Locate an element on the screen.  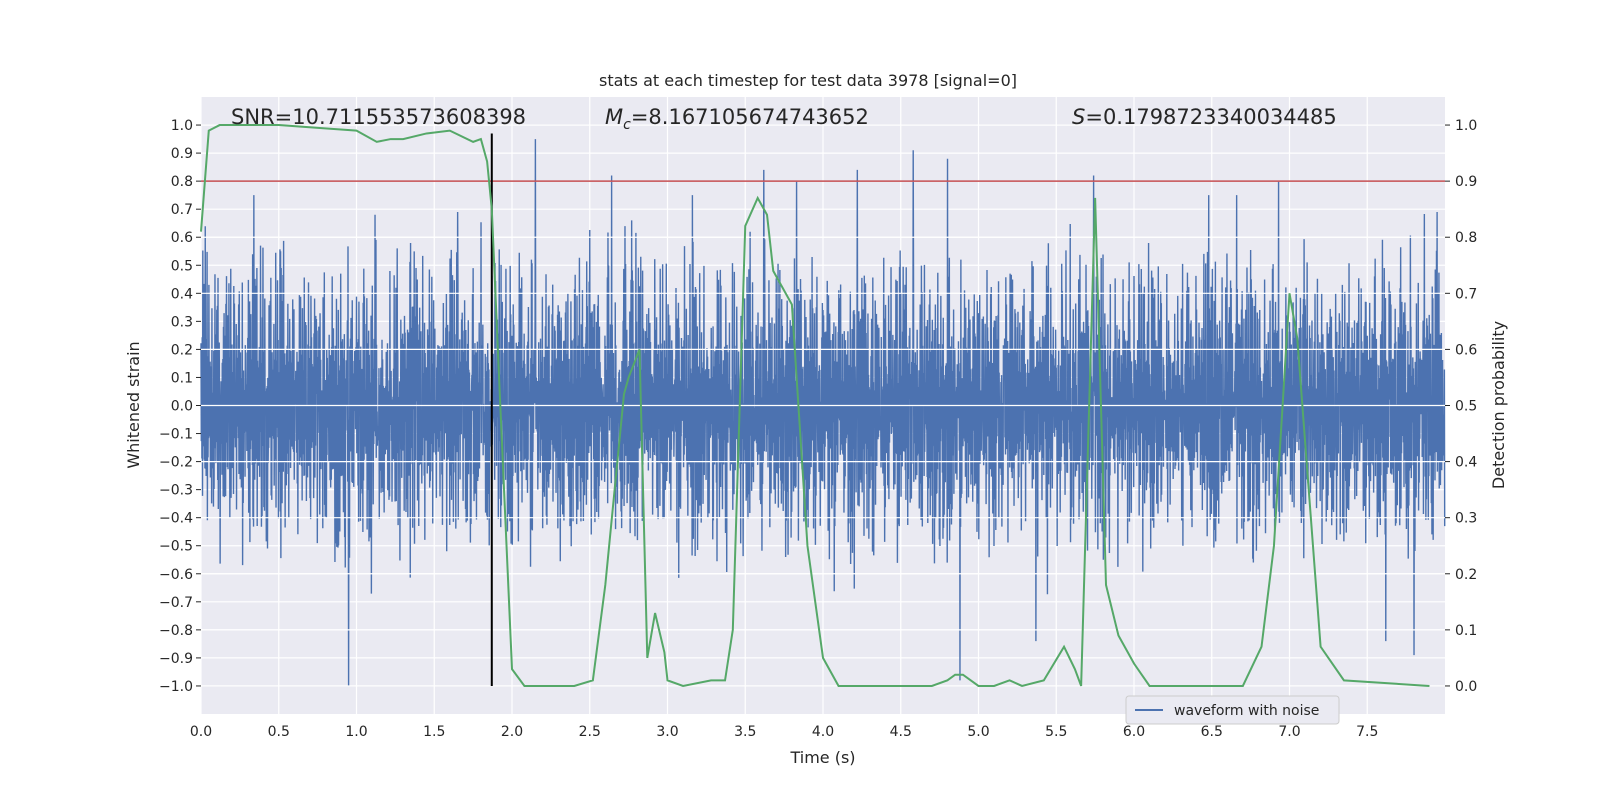
y-tick-label: 0.0 is located at coordinates (182, 407).